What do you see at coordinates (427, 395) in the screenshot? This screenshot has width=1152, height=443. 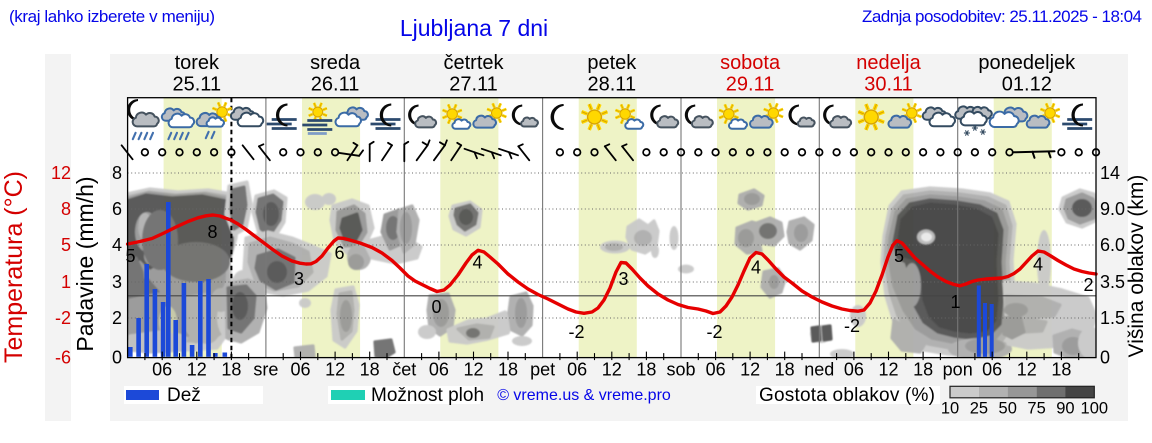 I see `svg-text: Možnost ploh` at bounding box center [427, 395].